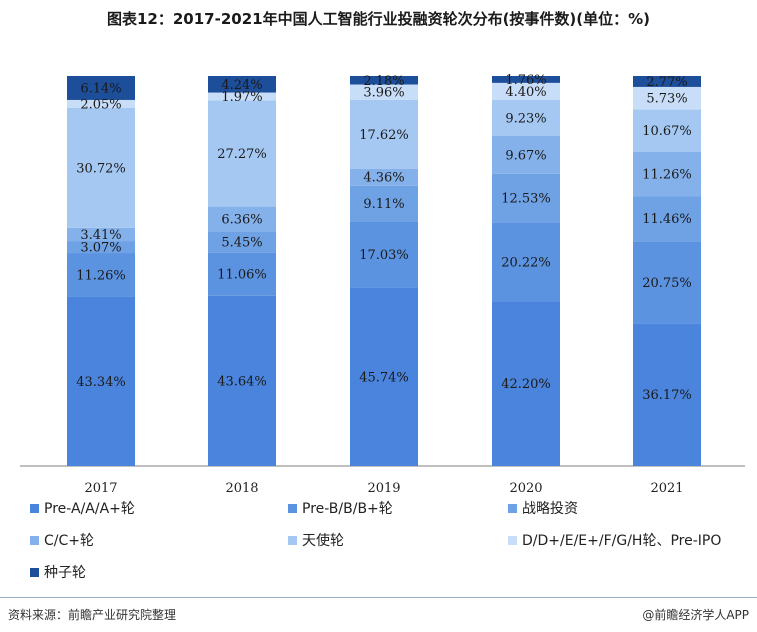 This screenshot has width=757, height=632. What do you see at coordinates (100, 248) in the screenshot?
I see `data-label: 3.07%` at bounding box center [100, 248].